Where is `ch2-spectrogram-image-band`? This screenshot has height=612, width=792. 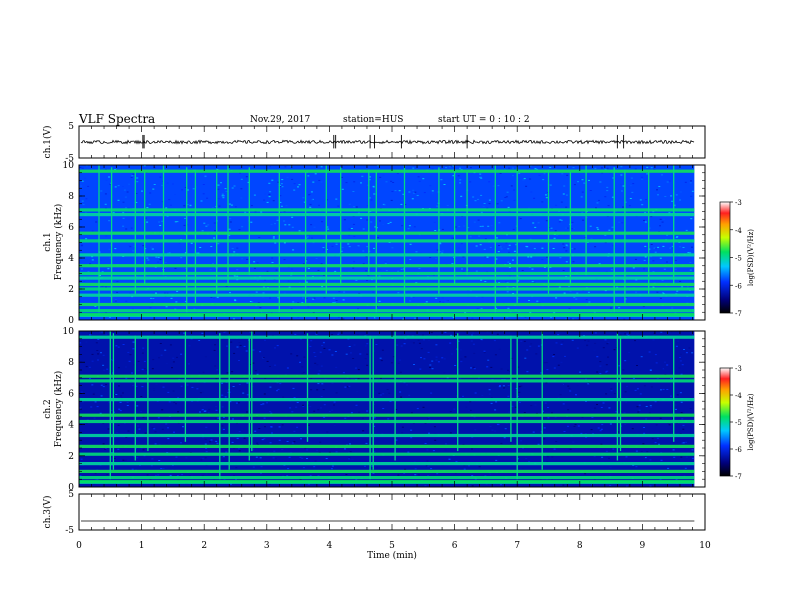 ch2-spectrogram-image-band is located at coordinates (387, 471).